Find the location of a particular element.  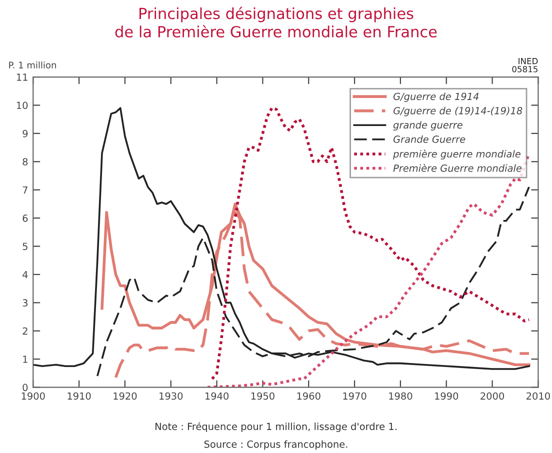

legend-label: grande guerre is located at coordinates (427, 126).